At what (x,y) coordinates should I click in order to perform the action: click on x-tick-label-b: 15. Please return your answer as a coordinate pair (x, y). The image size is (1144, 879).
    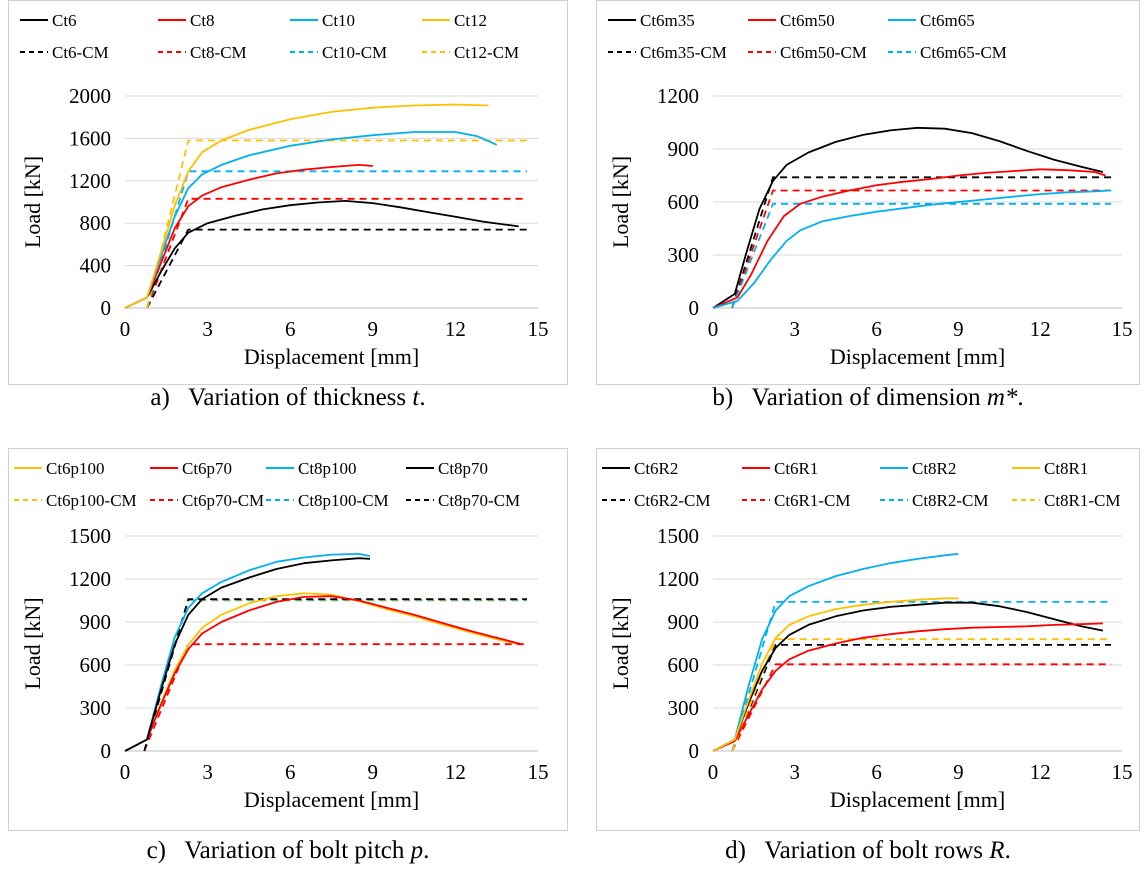
    Looking at the image, I should click on (1122, 329).